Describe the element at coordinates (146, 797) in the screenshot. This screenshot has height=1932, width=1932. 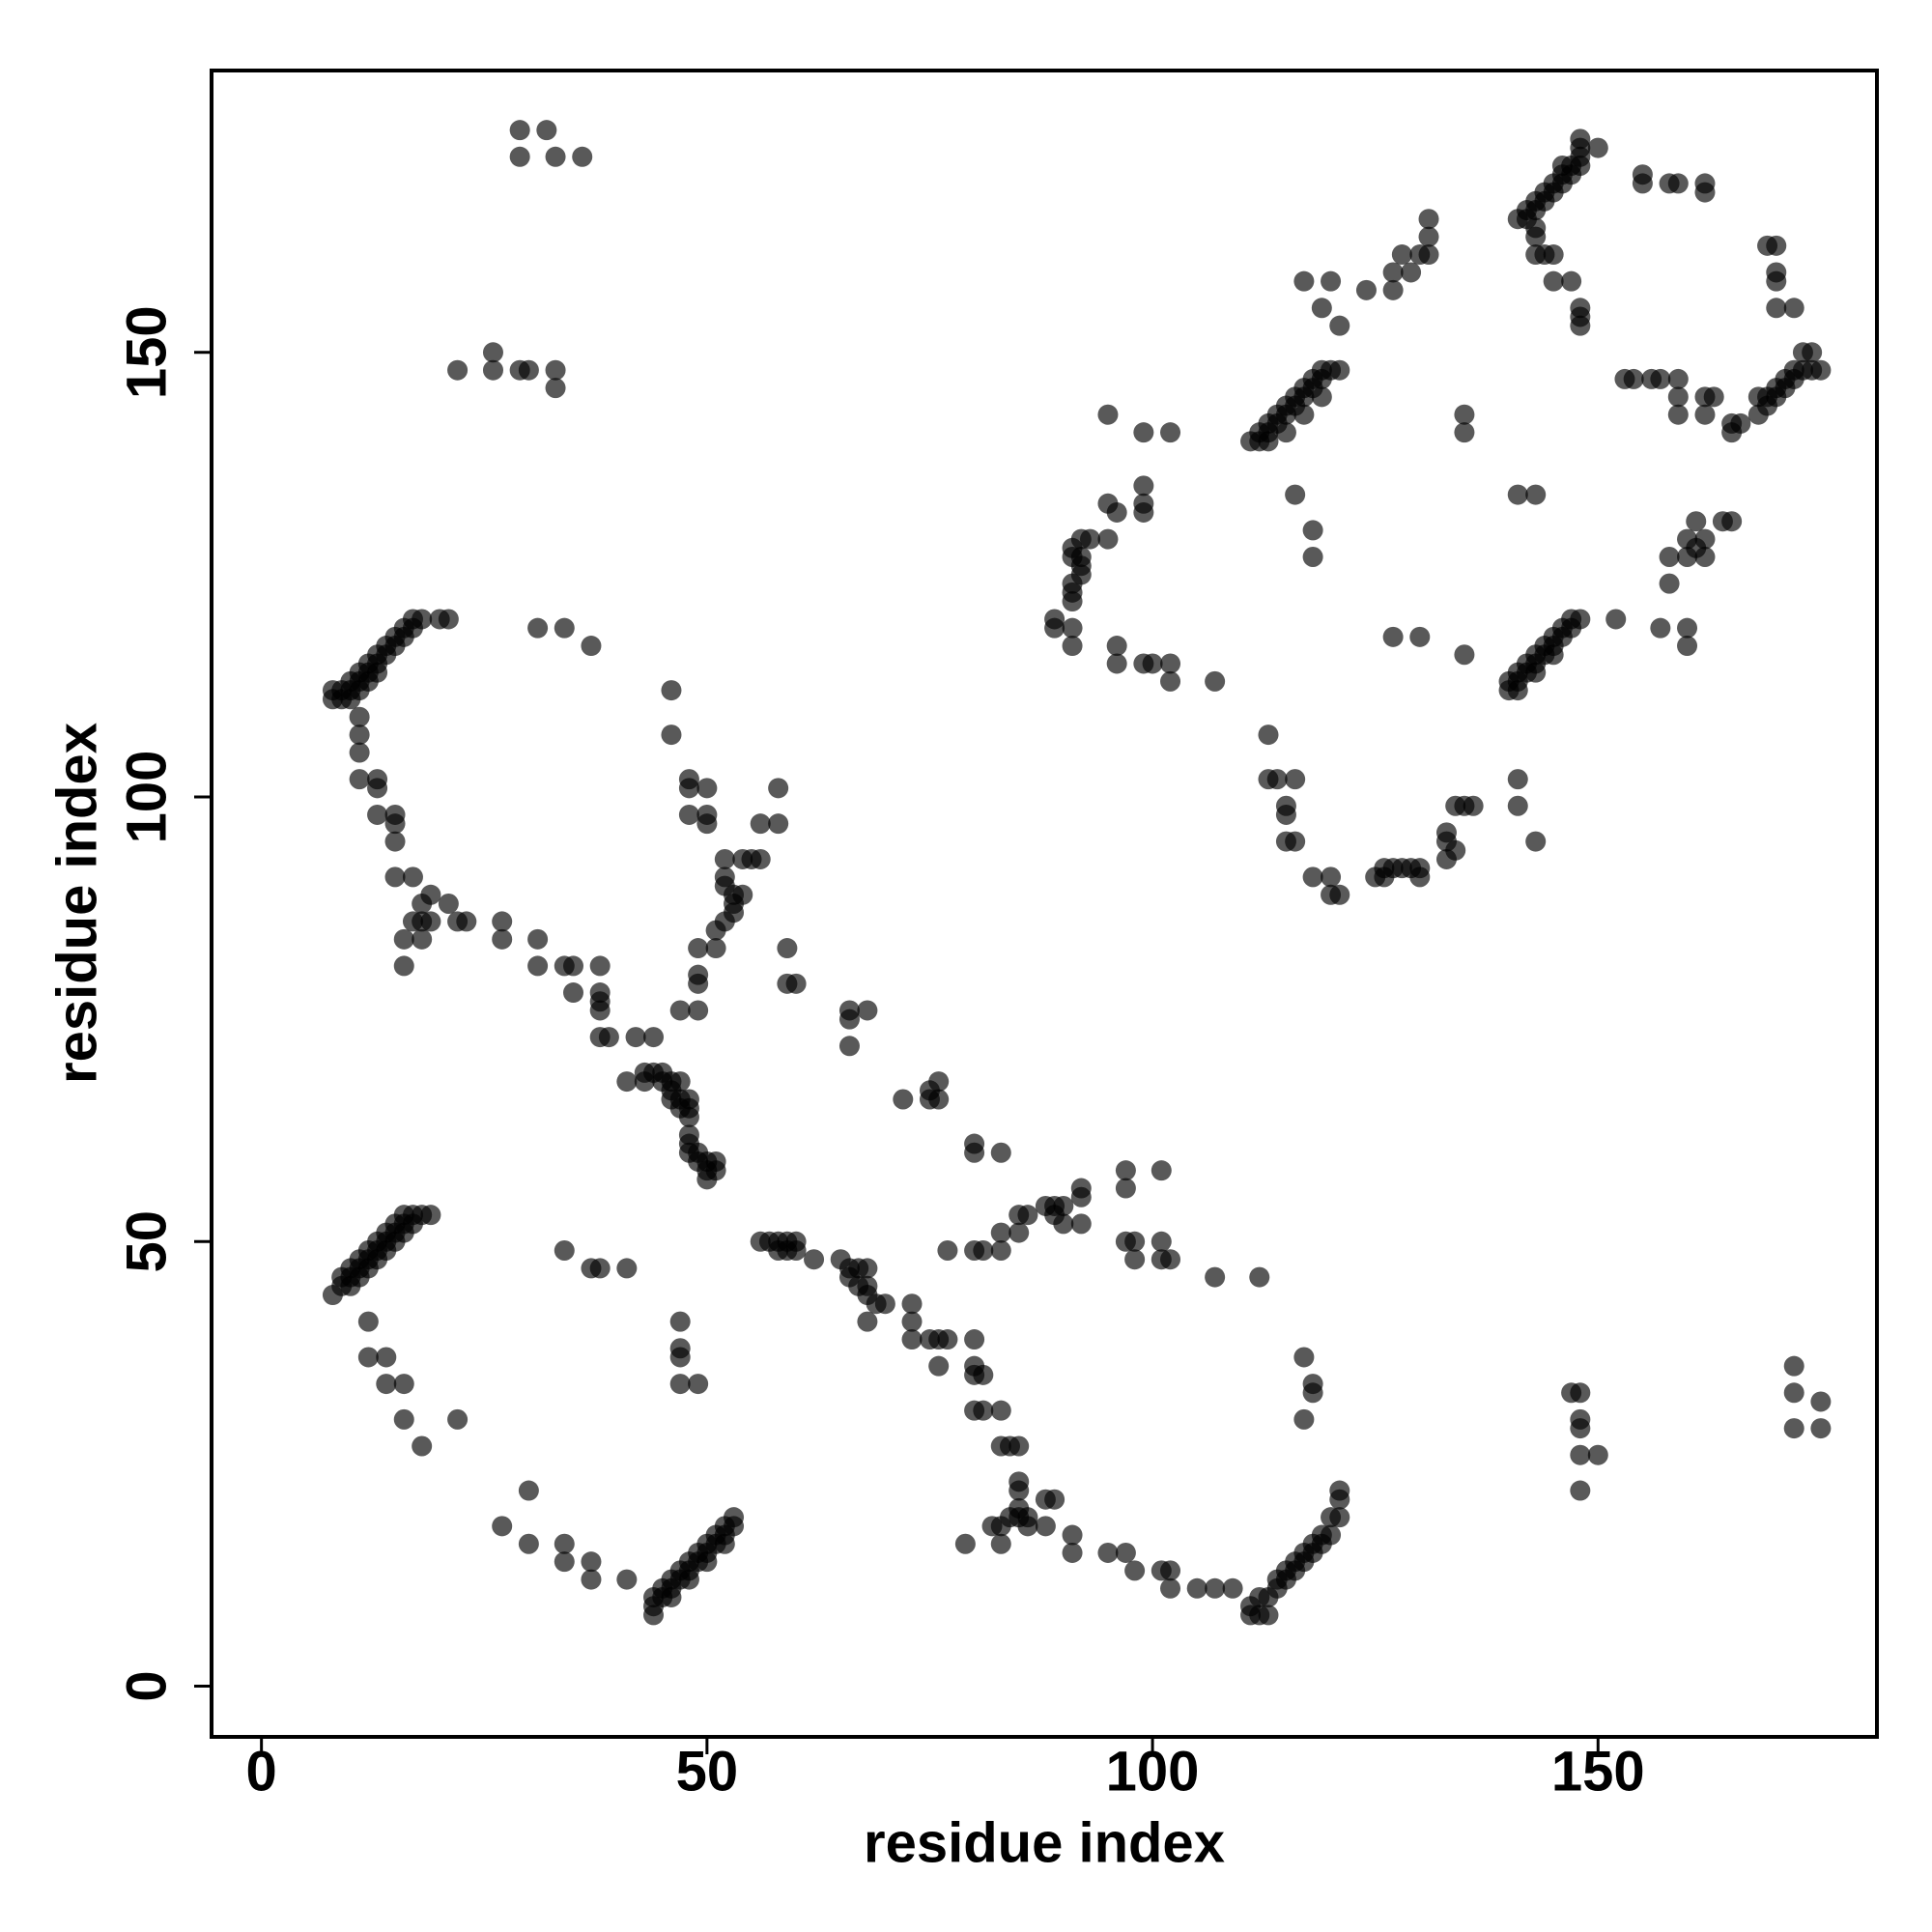
I see `y-tick-label: 100` at that location.